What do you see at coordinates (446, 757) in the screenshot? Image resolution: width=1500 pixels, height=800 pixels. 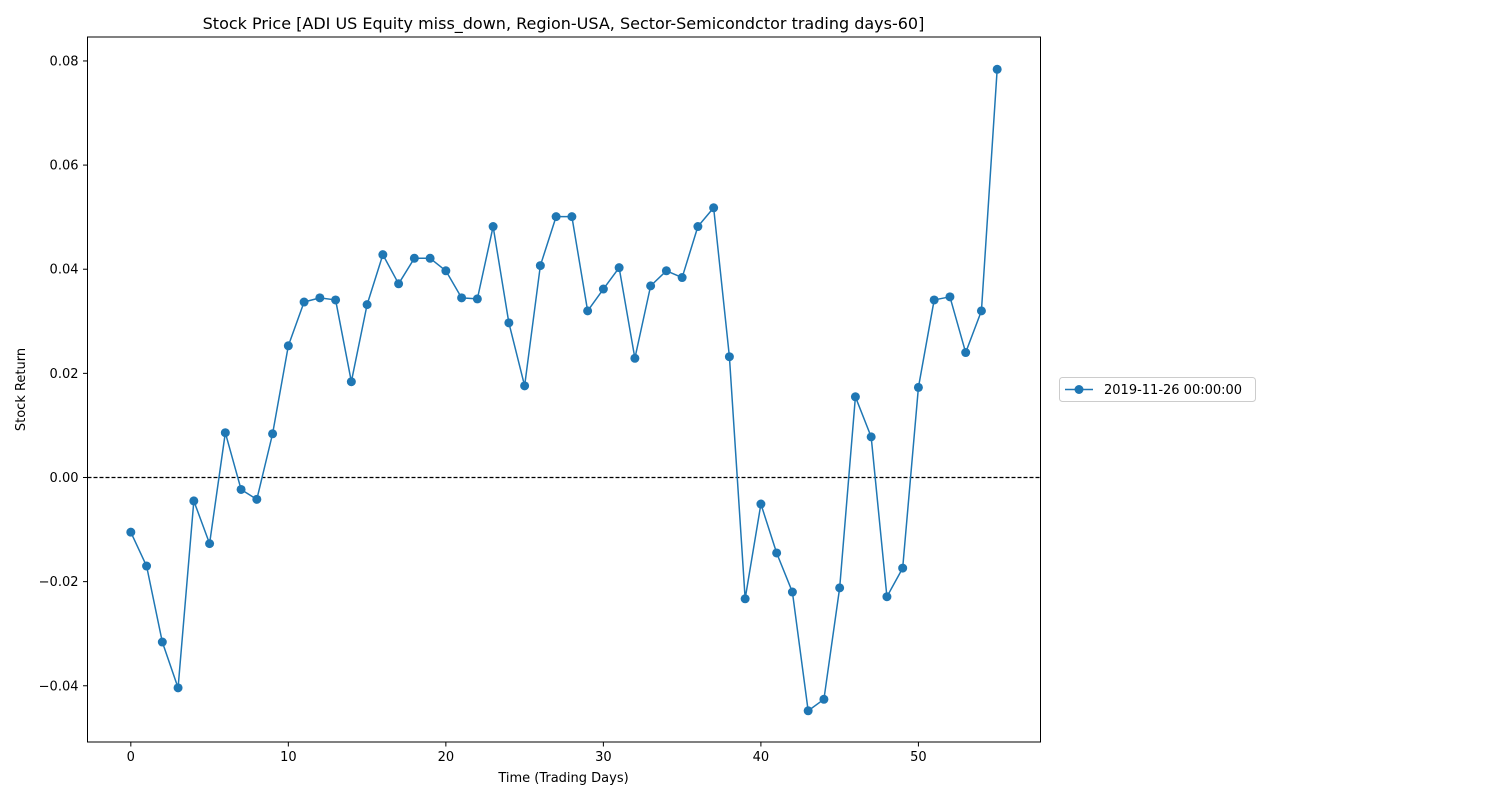 I see `x-tick-label: 20` at bounding box center [446, 757].